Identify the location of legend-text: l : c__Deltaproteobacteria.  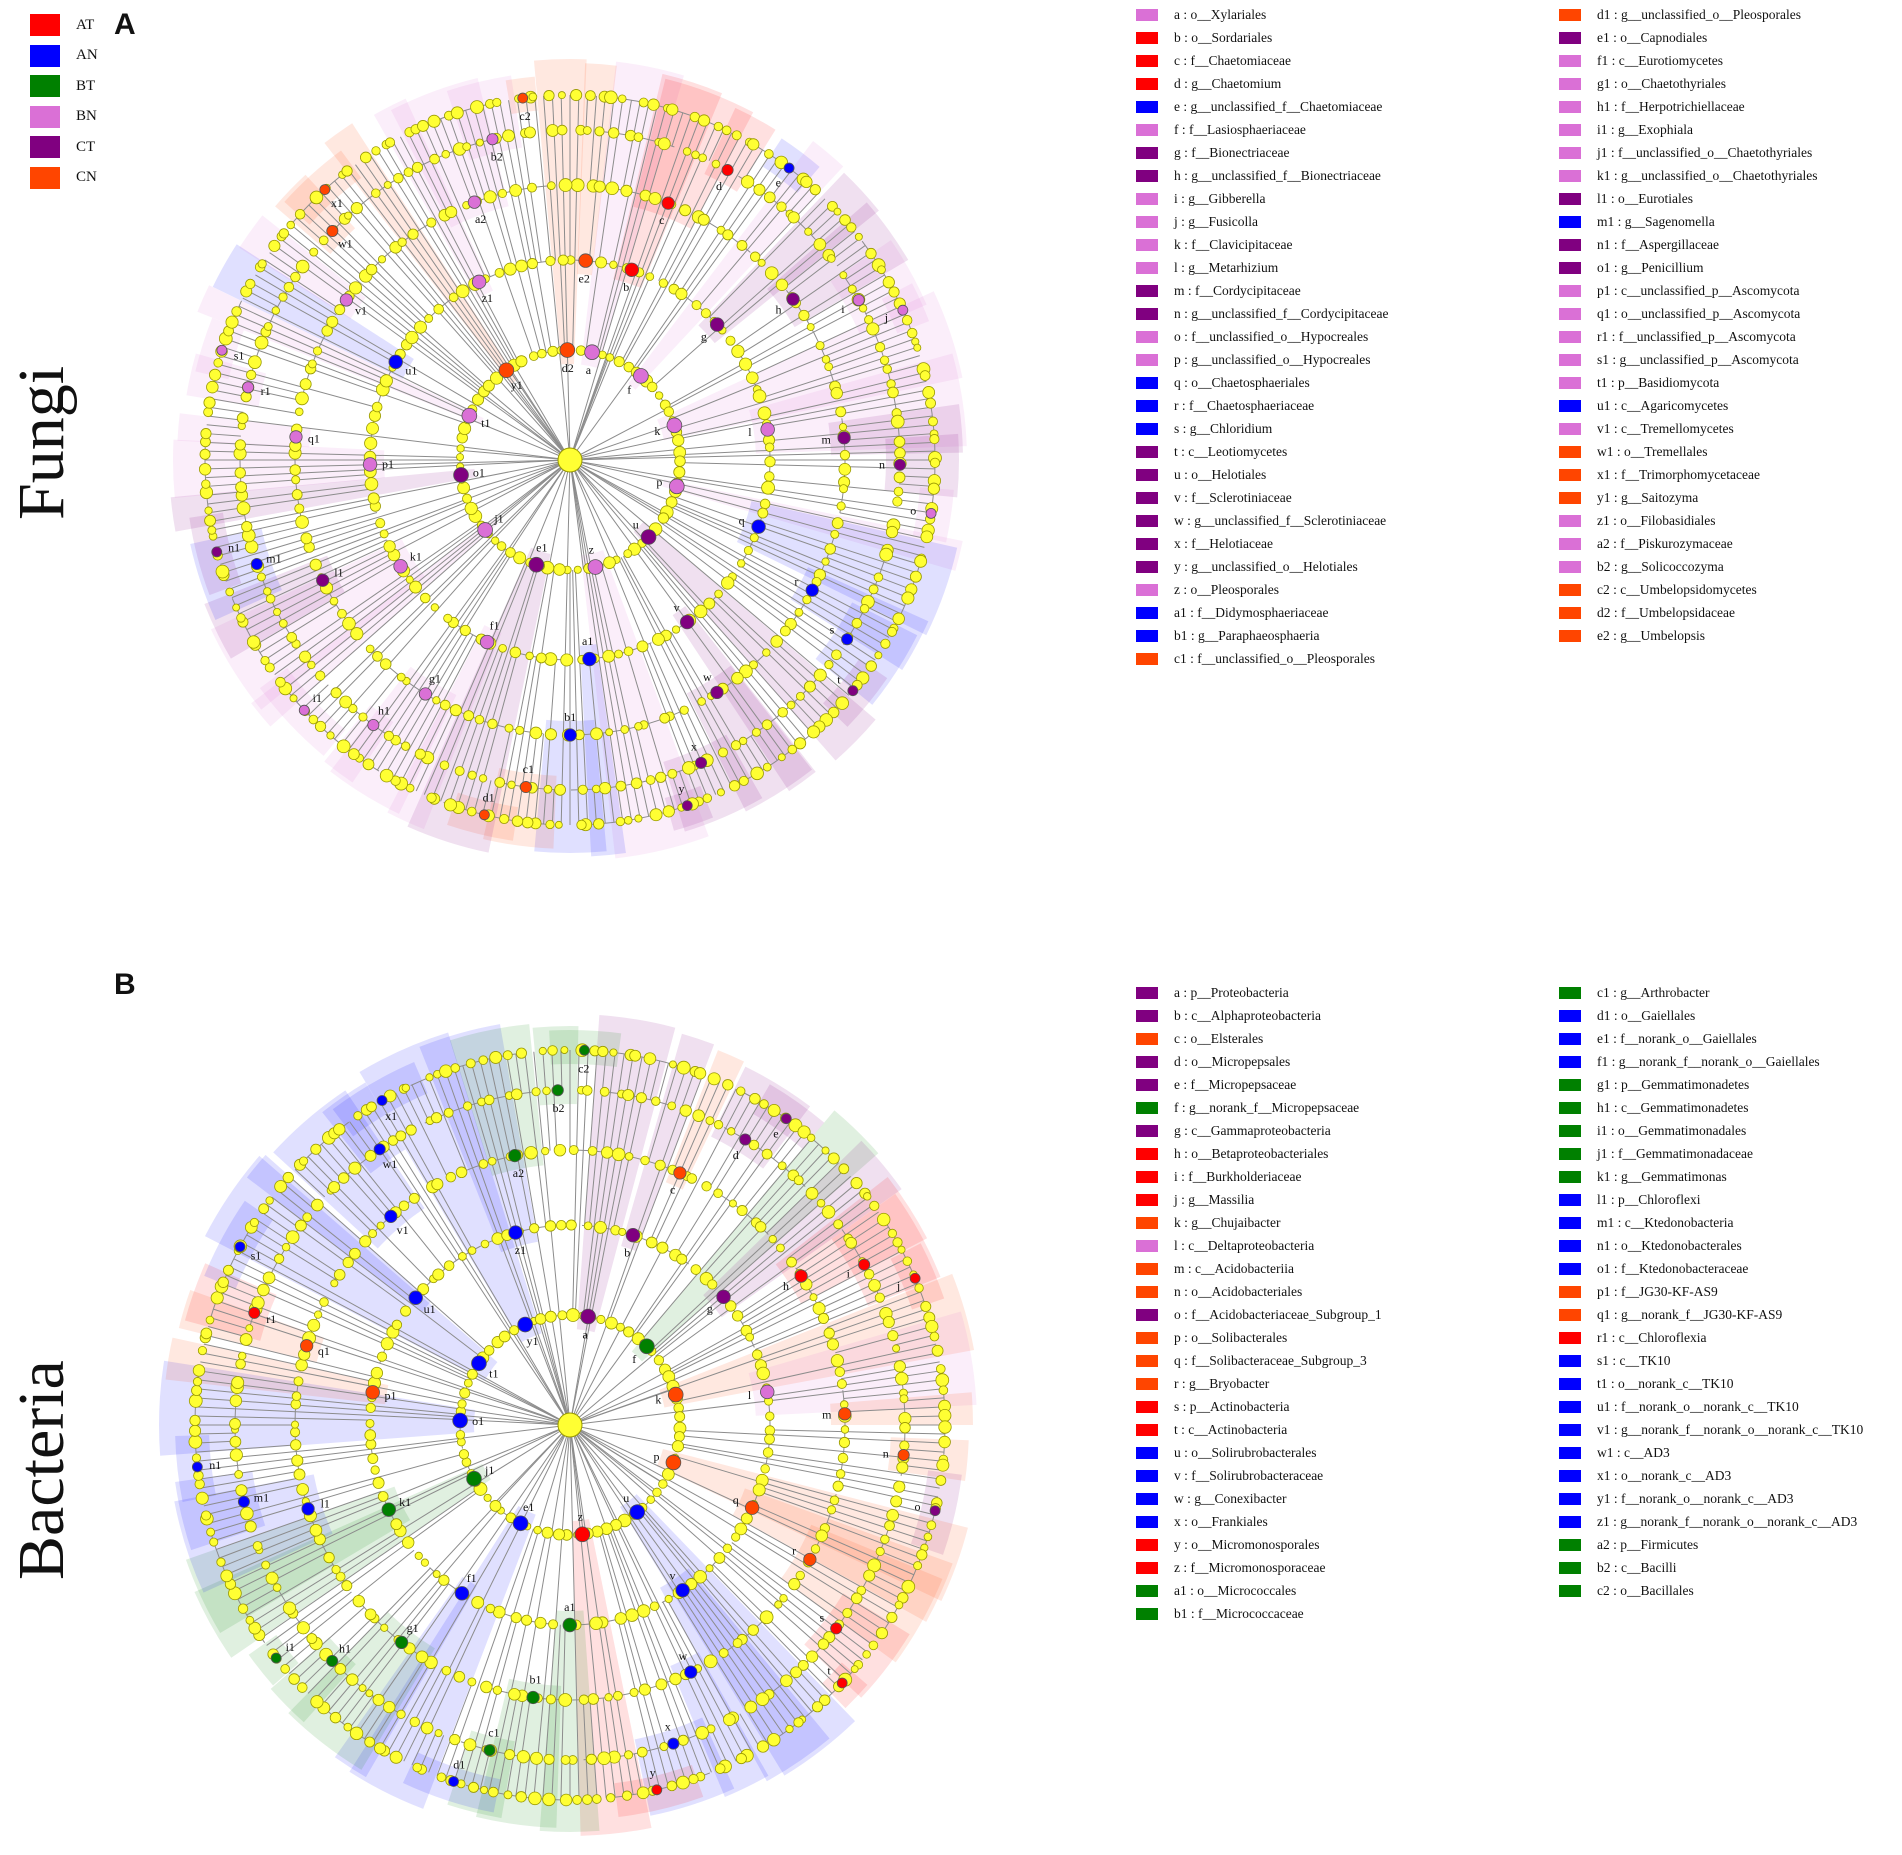
(1244, 1245).